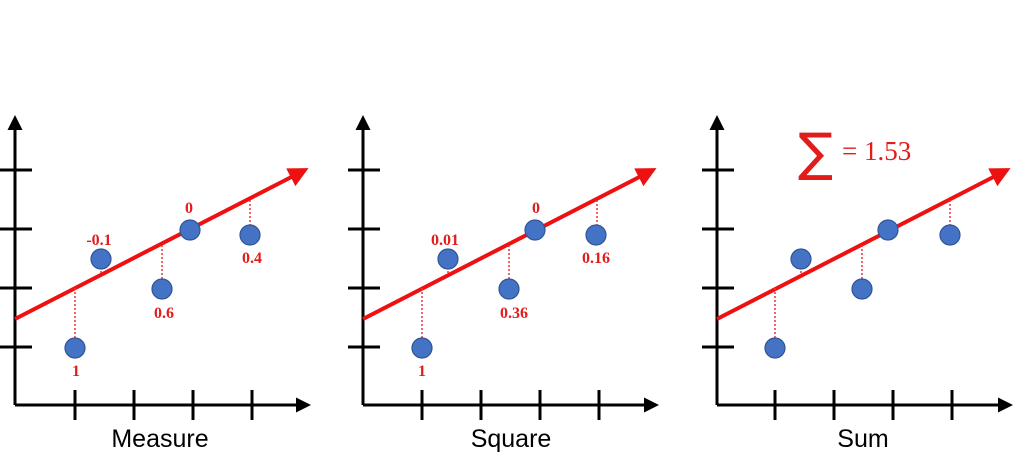 This screenshot has height=470, width=1024. What do you see at coordinates (596, 258) in the screenshot?
I see `residual-label: 0.16` at bounding box center [596, 258].